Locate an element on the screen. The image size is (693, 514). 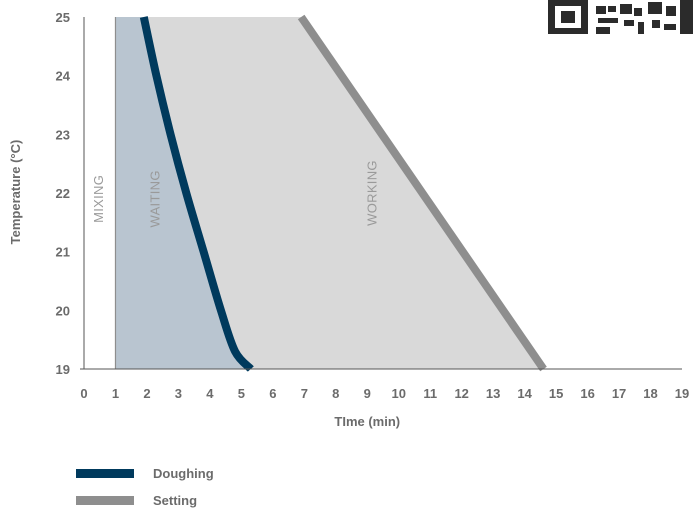
x-tick-label: 8 is located at coordinates (335, 393).